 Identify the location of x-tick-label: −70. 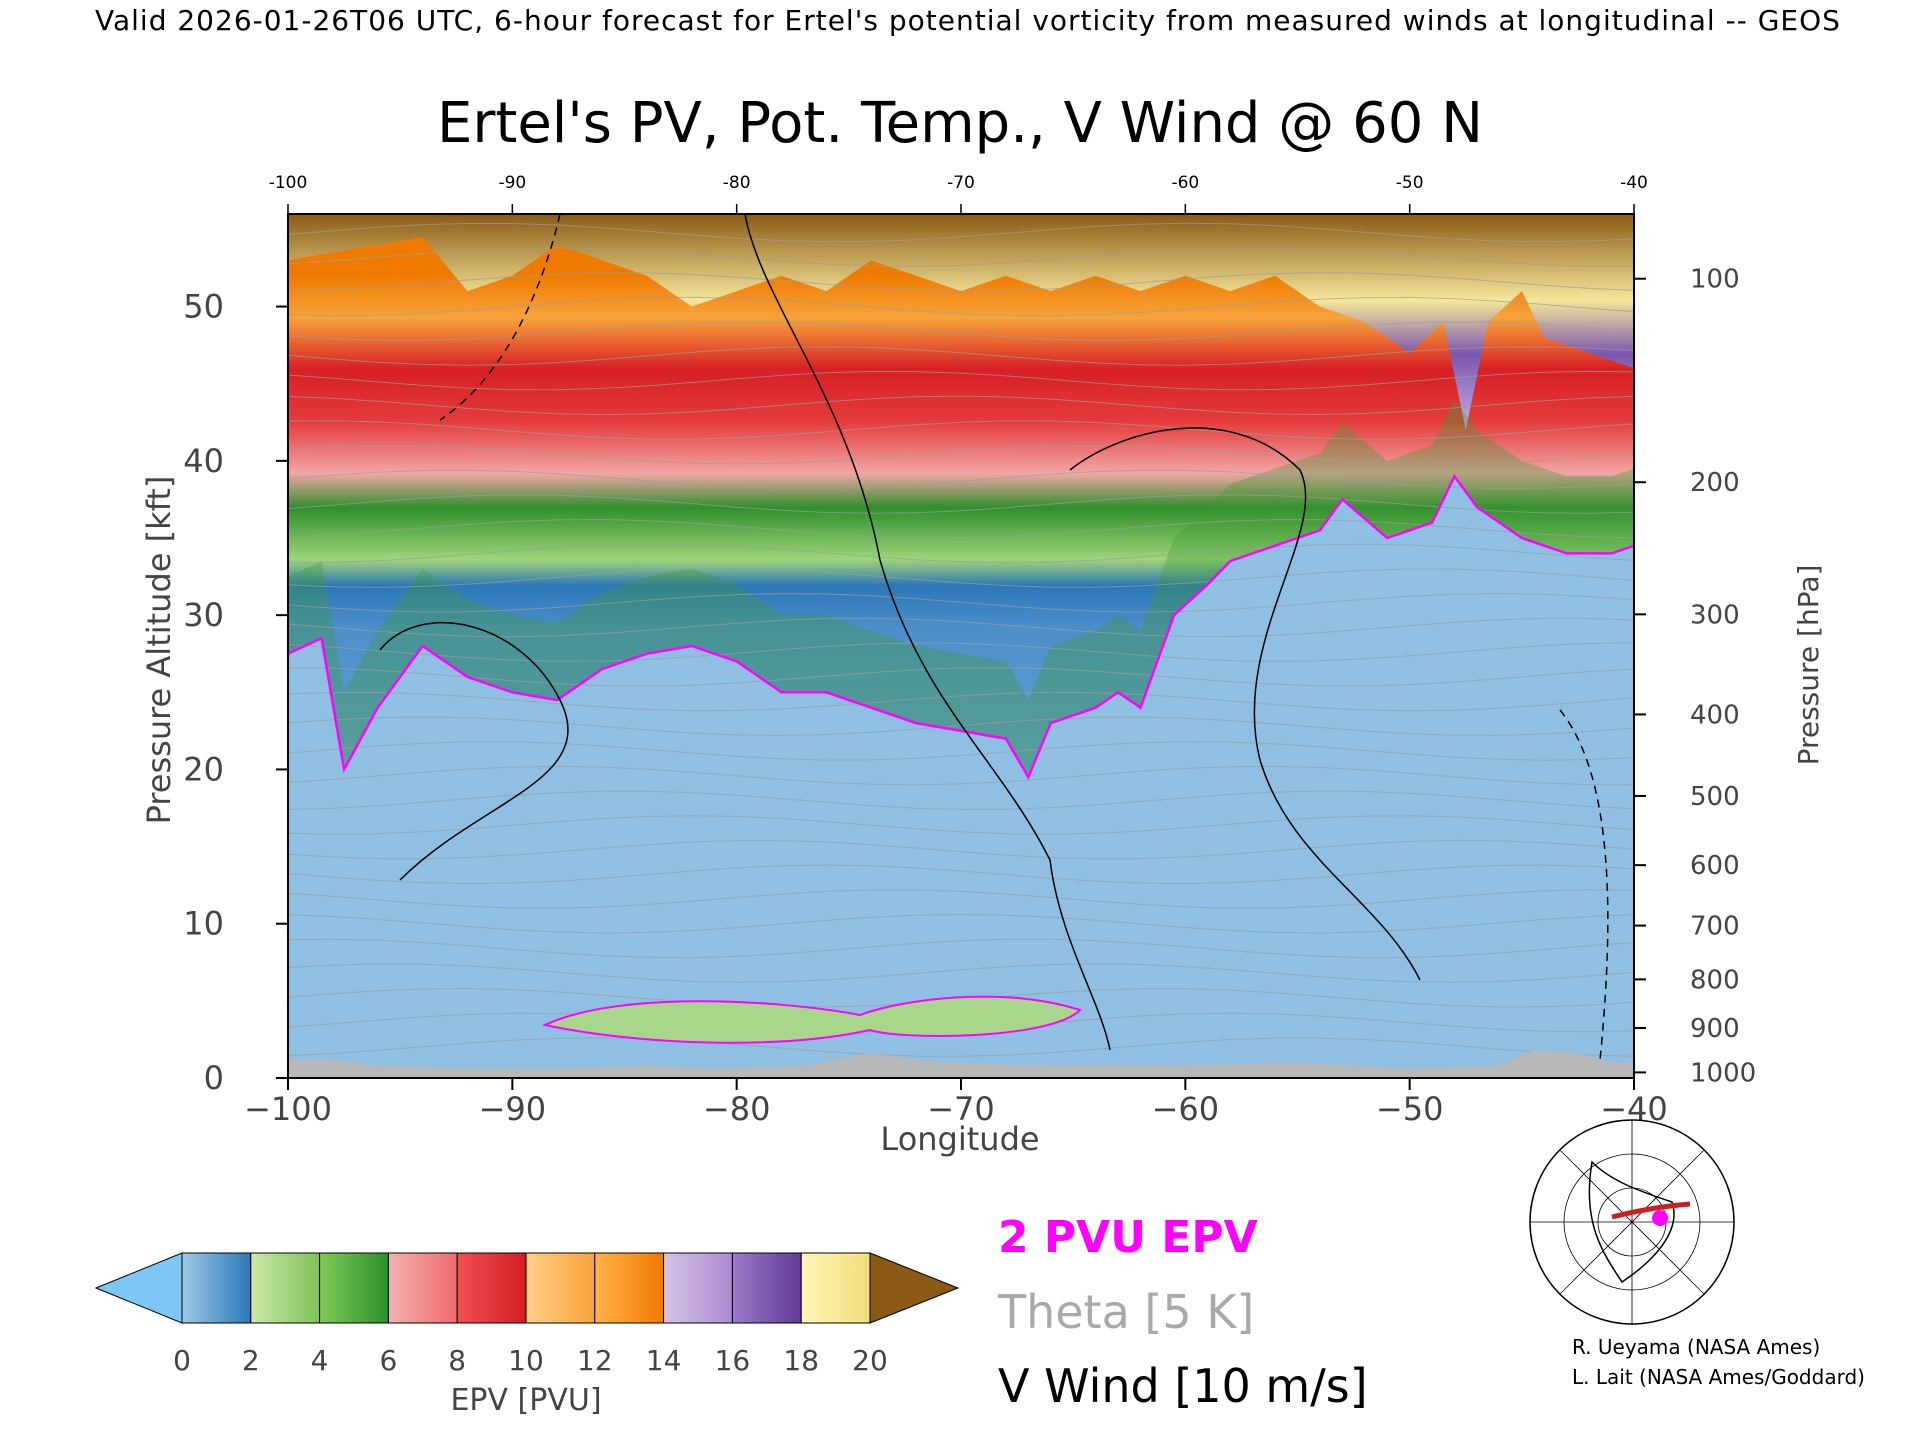
(961, 1109).